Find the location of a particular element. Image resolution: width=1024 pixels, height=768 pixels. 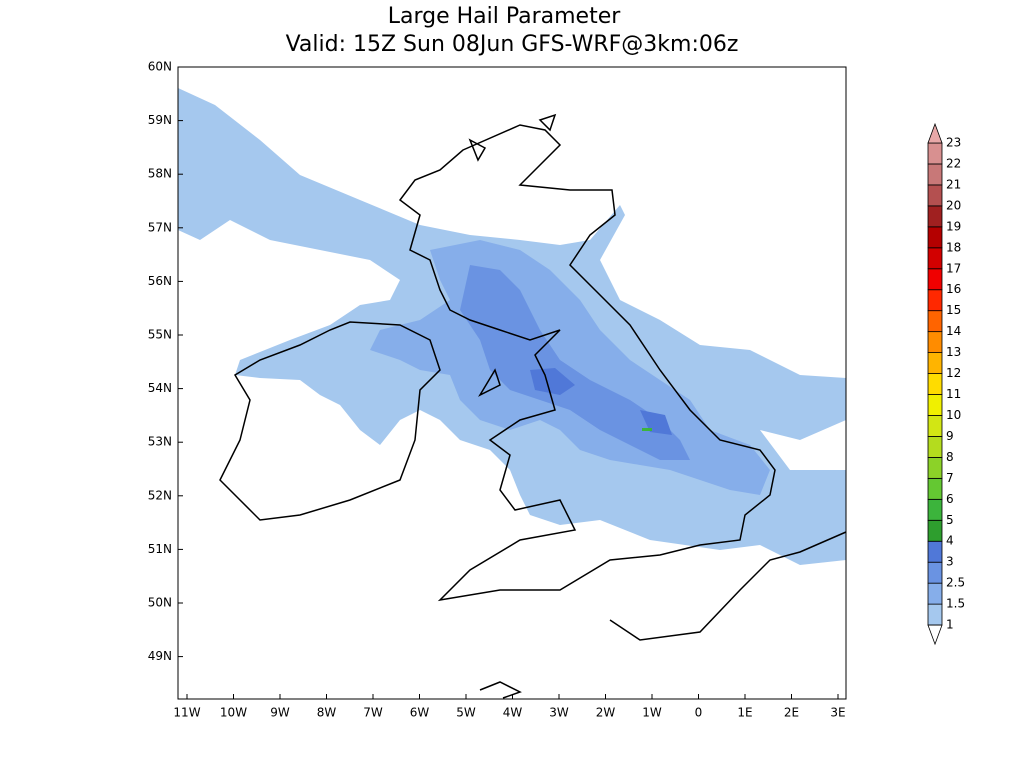

colorbar-label: 3 is located at coordinates (950, 562).